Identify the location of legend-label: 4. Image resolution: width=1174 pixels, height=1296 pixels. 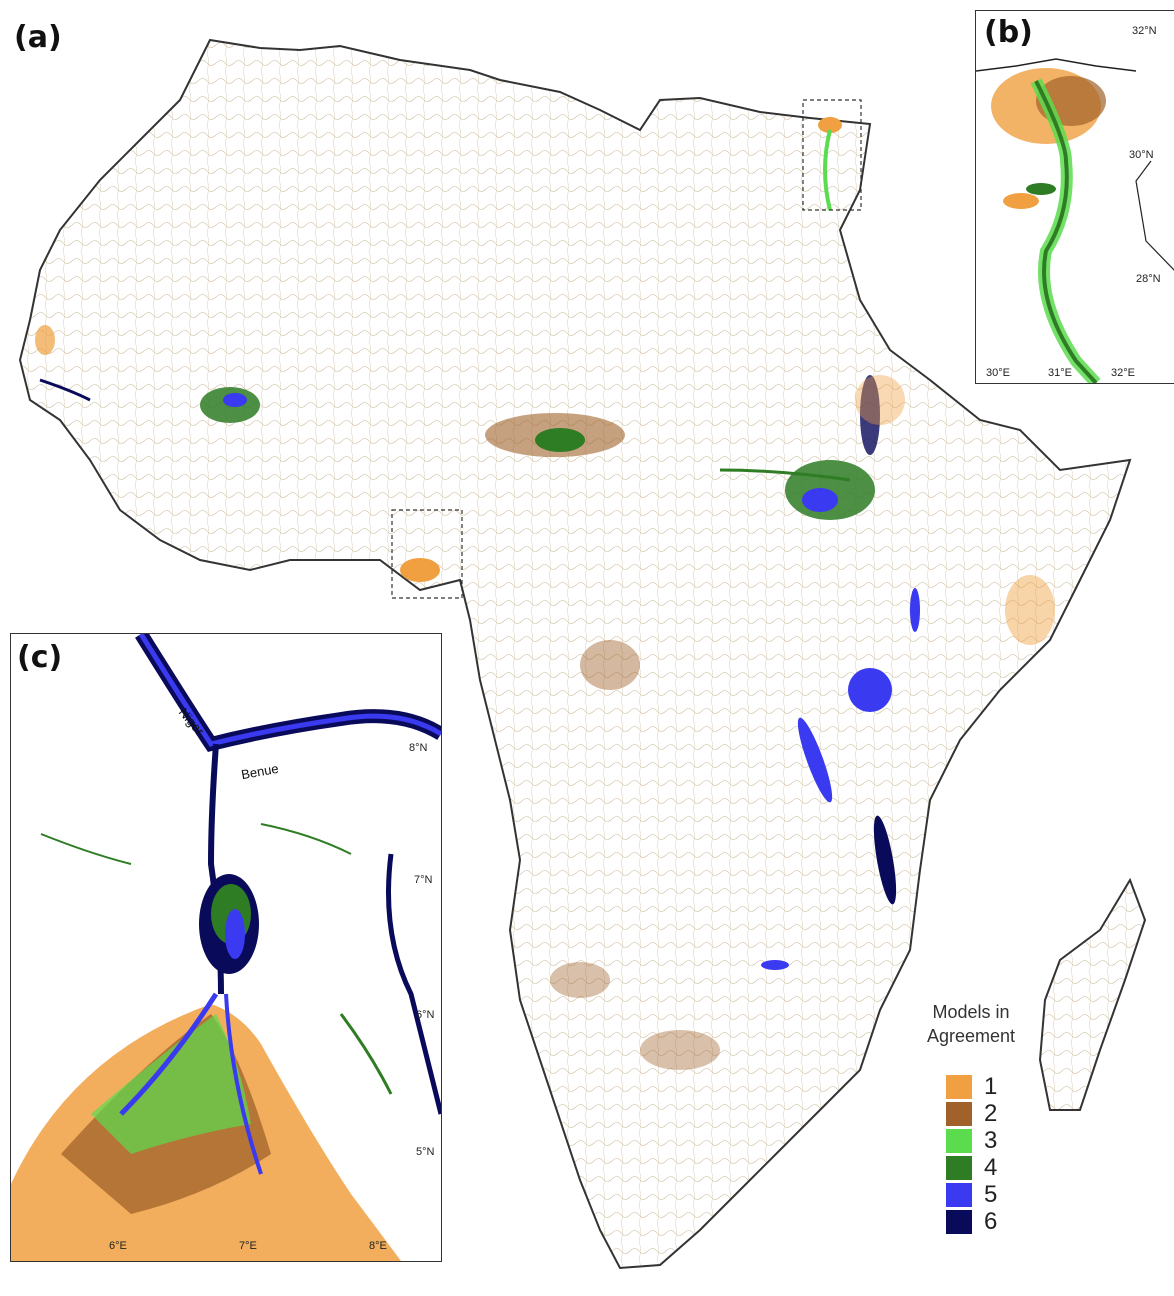
(991, 1167).